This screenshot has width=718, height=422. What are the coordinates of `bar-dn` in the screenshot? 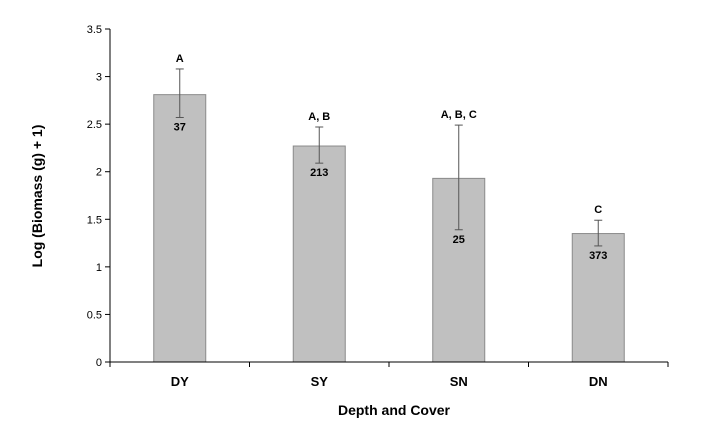 It's located at (598, 298).